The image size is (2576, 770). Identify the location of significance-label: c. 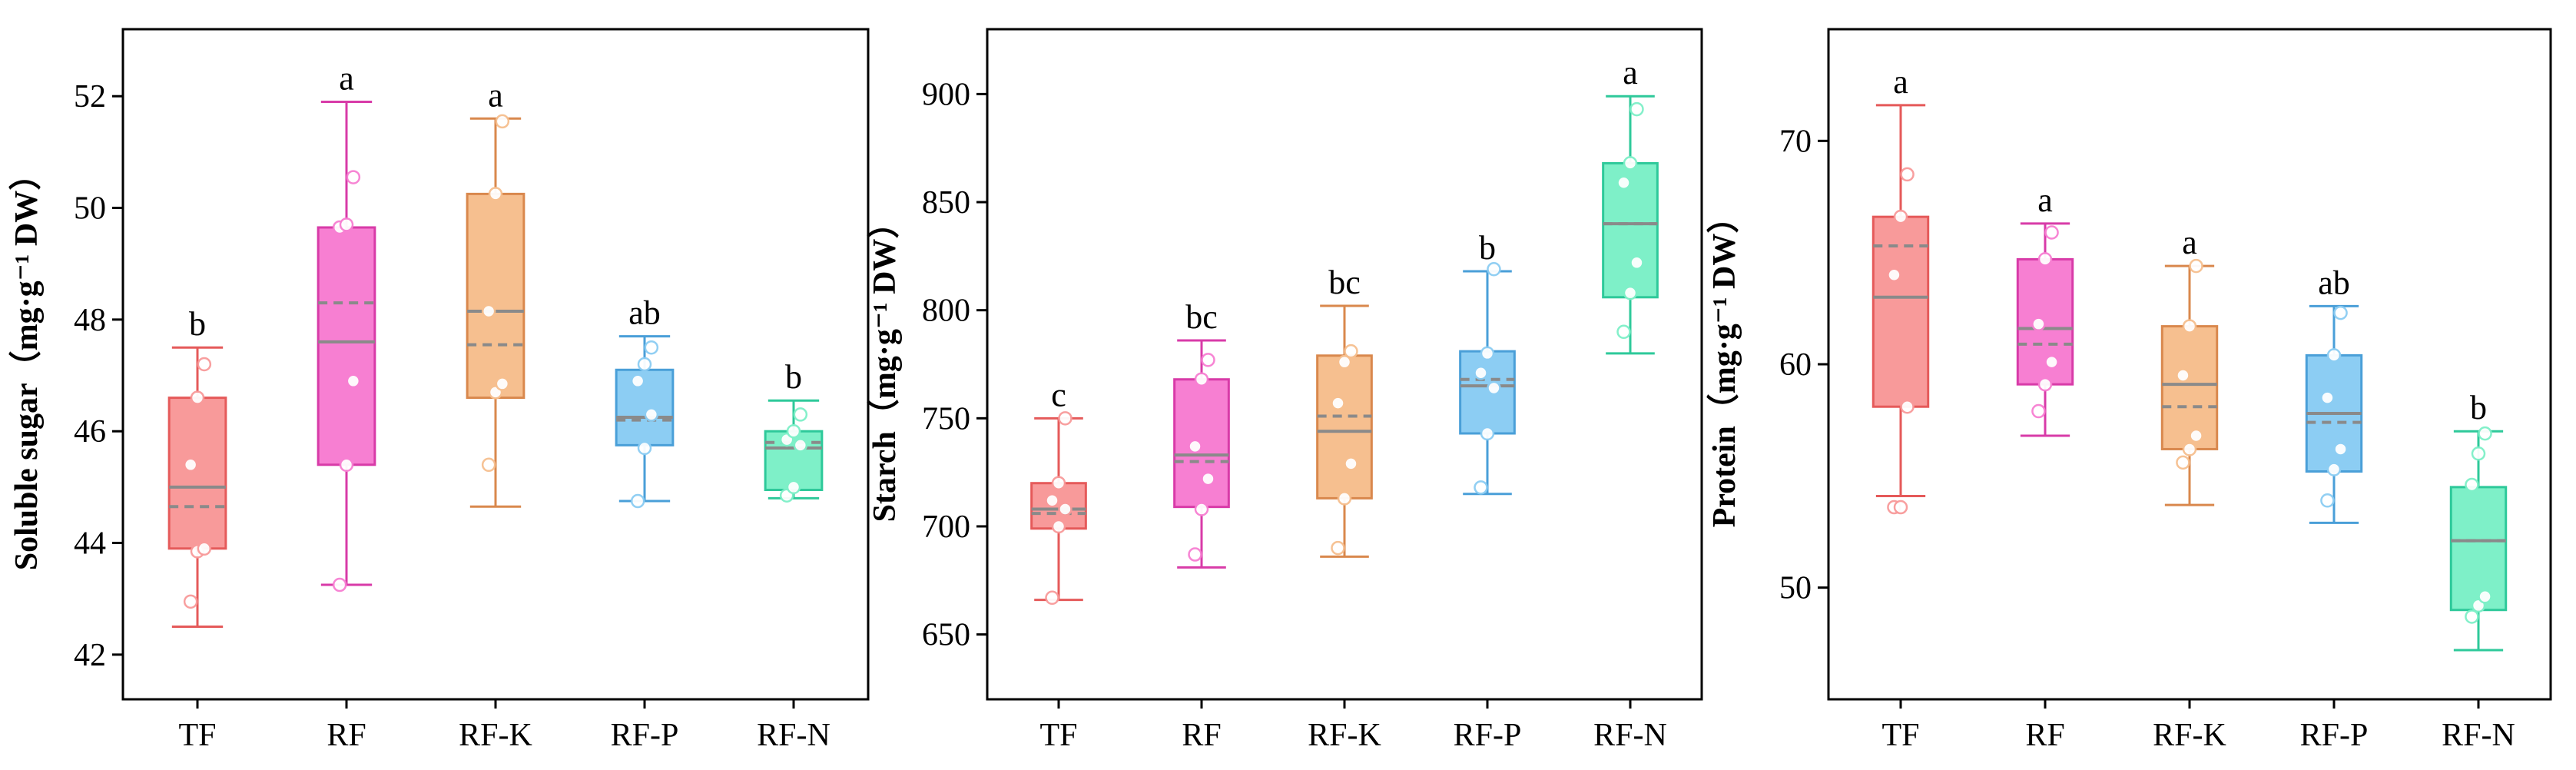
(1058, 395).